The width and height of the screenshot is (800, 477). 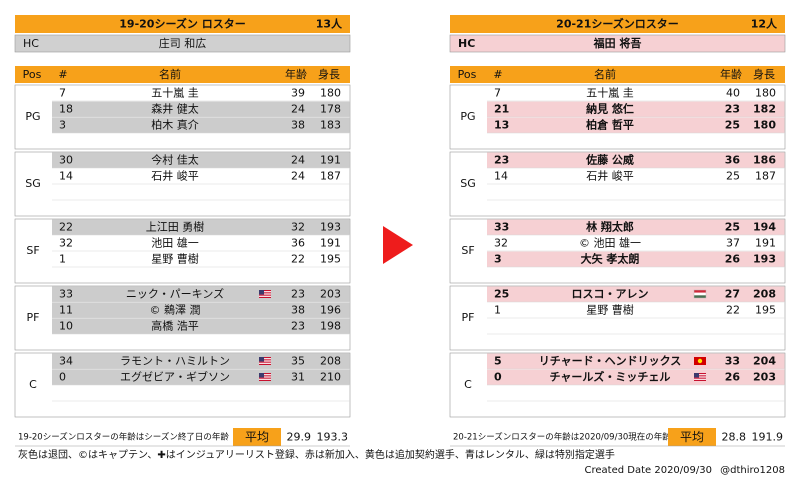 I want to click on age: 37, so click(x=733, y=243).